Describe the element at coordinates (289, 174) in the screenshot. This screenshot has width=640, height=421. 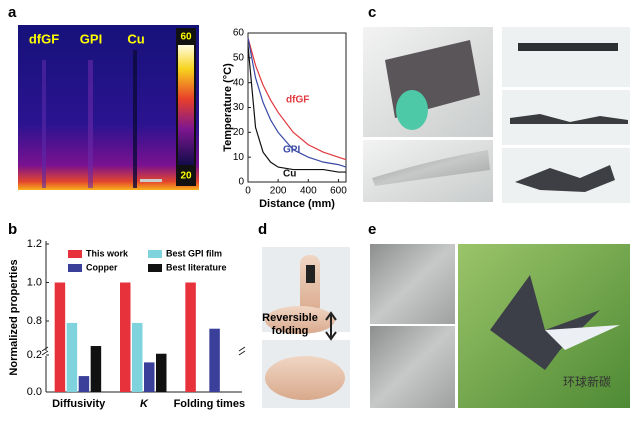
I see `series-label: Cu` at that location.